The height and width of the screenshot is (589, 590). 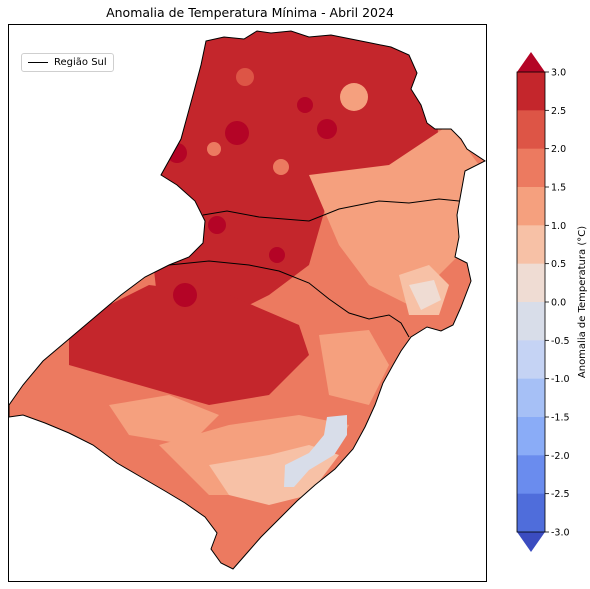 I want to click on colorbar-tick-label: 0.5, so click(x=558, y=264).